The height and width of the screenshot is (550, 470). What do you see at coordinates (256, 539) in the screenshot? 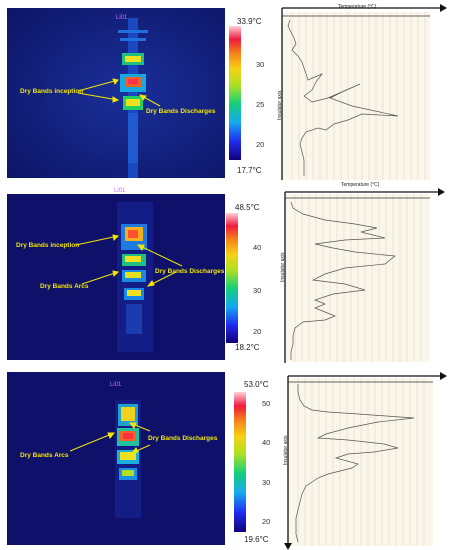
I see `scale-min: 19.6°C` at bounding box center [256, 539].